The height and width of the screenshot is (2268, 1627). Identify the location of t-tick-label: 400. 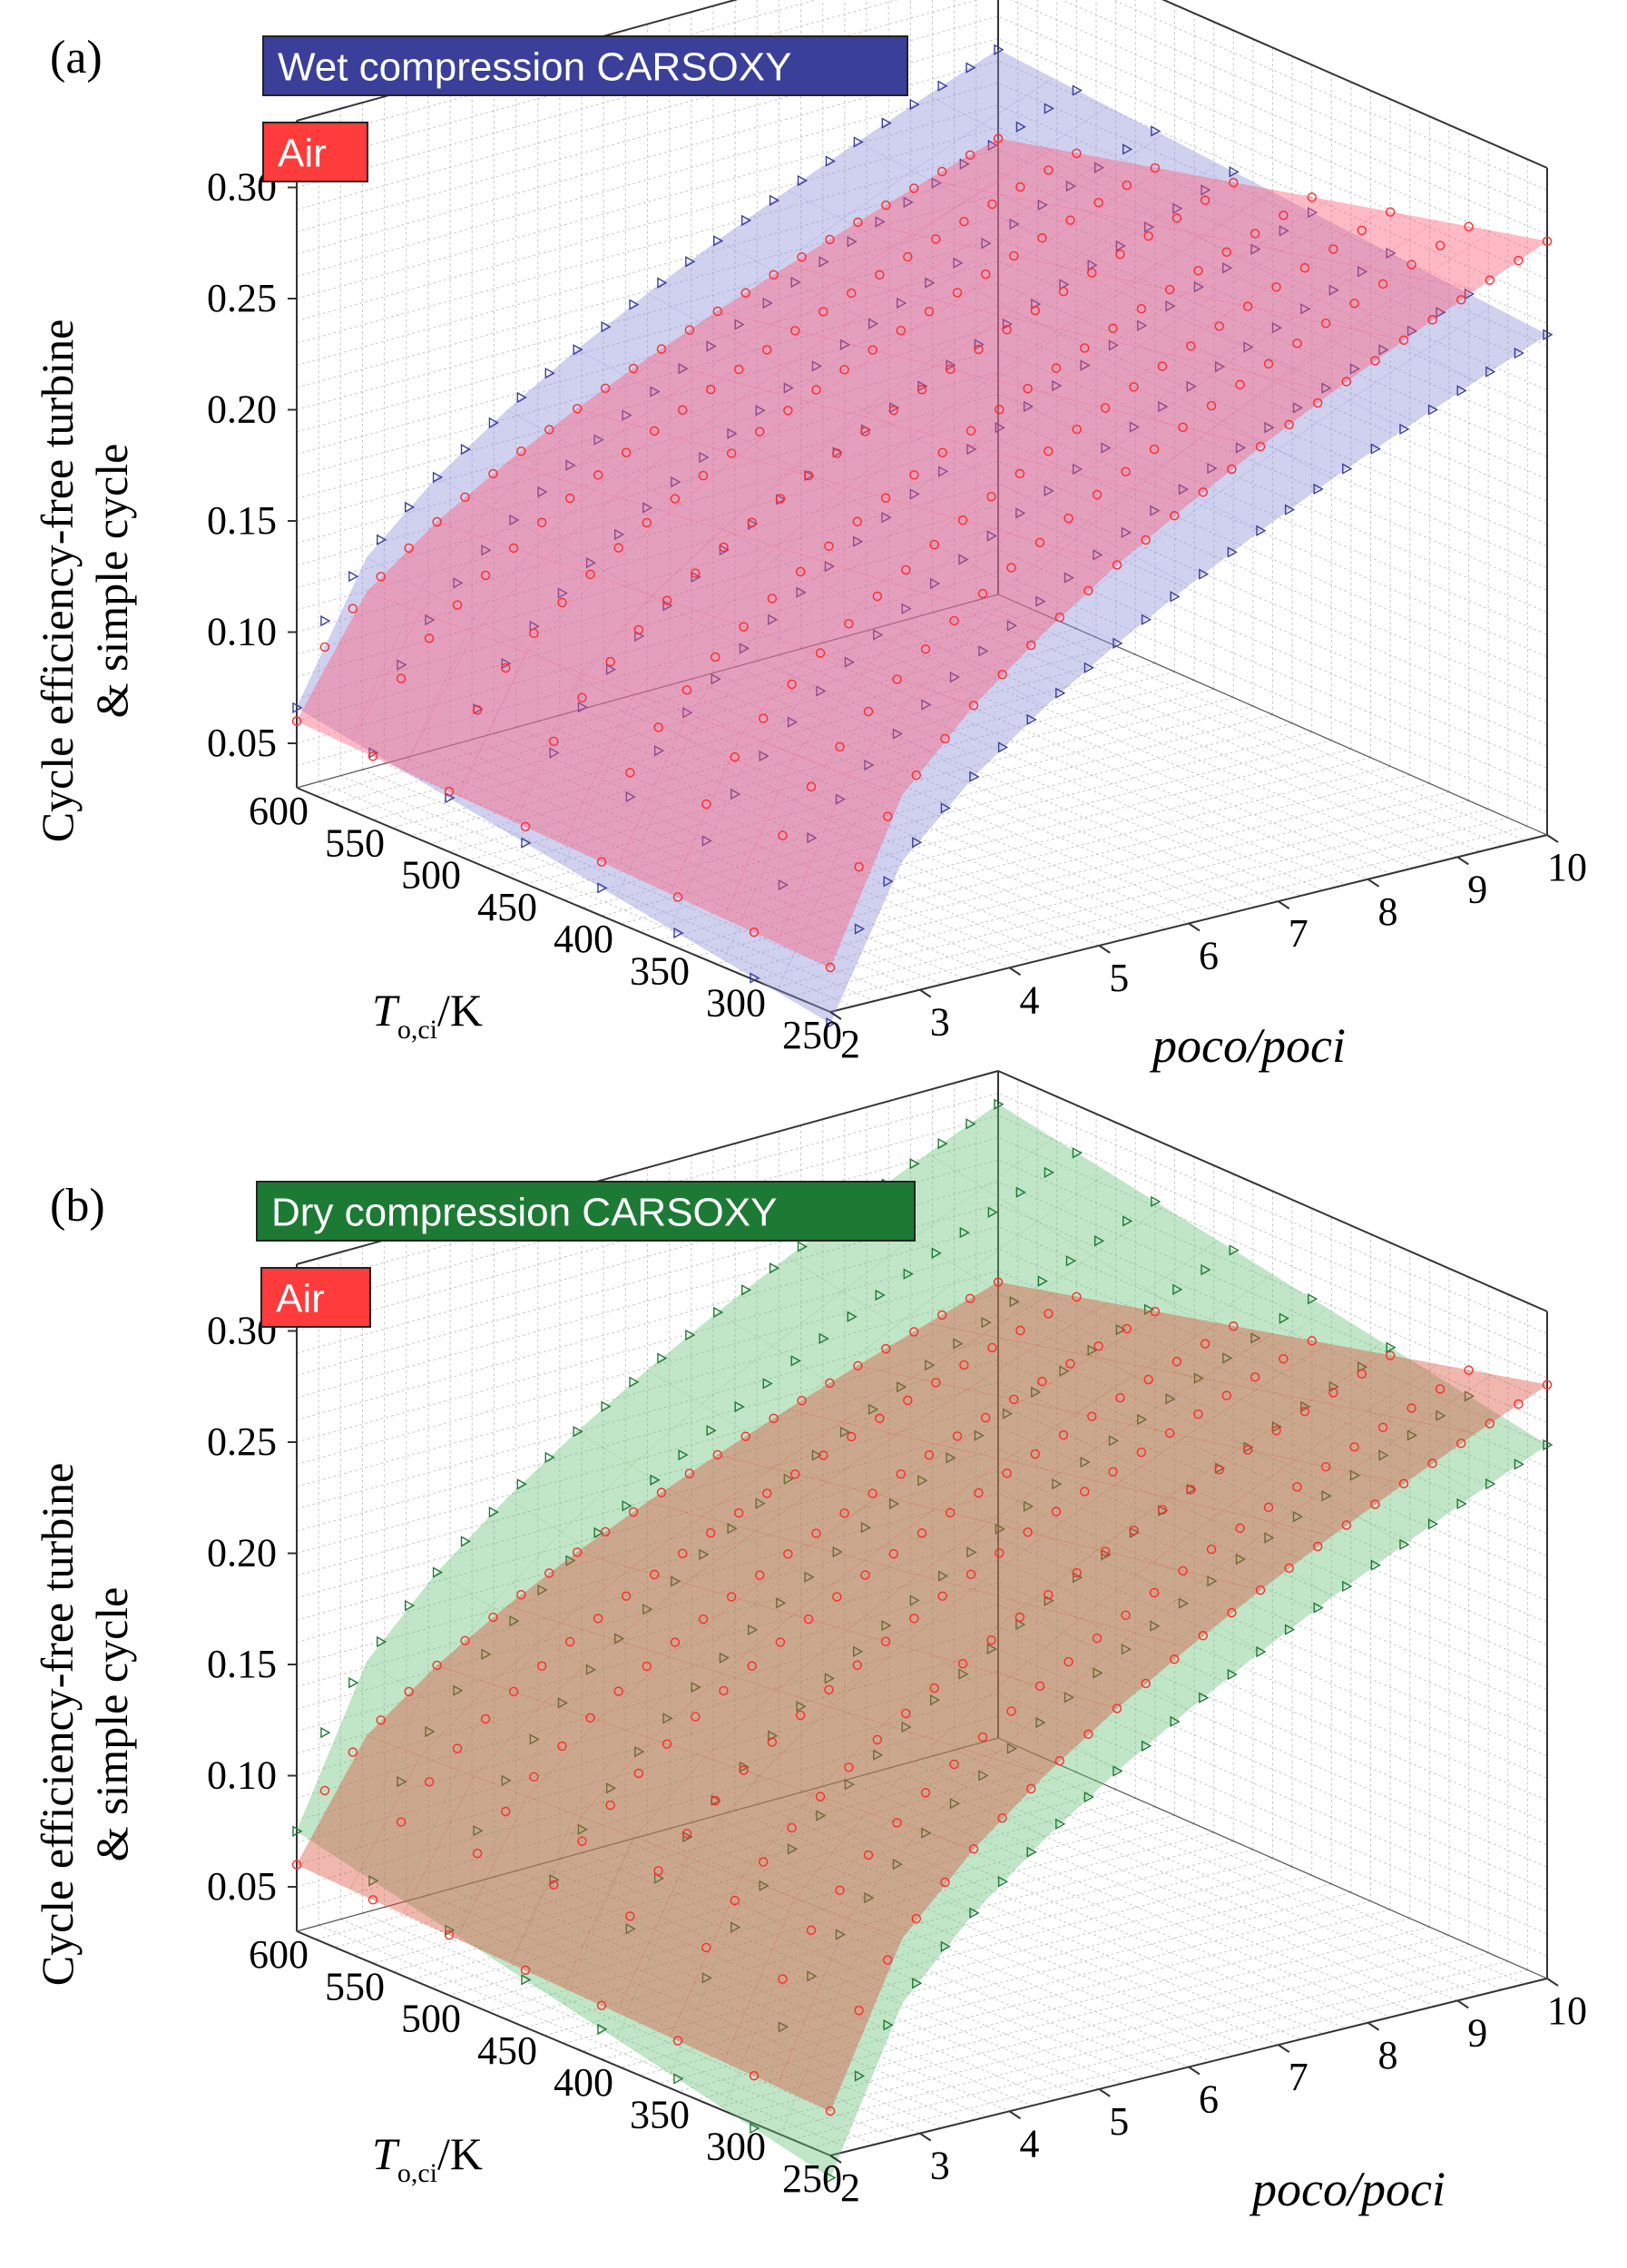
(584, 2082).